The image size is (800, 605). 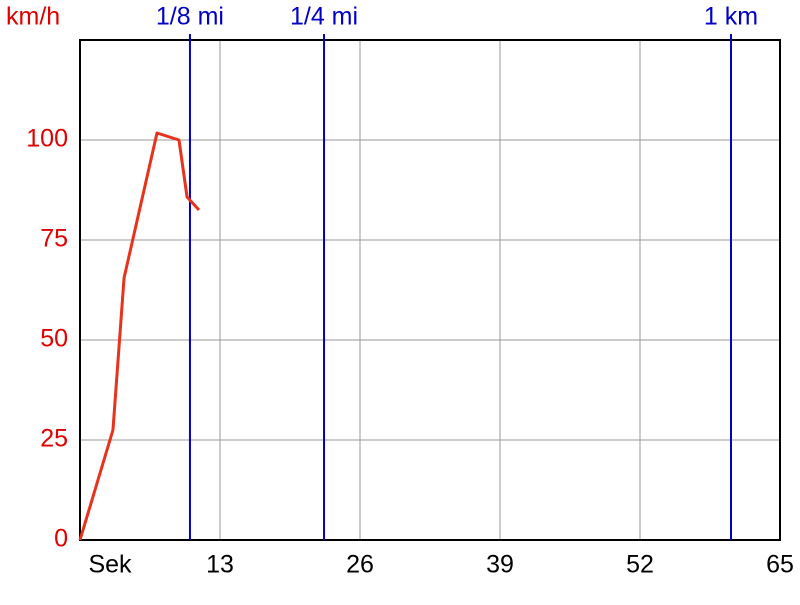 I want to click on y-tick-label: 100, so click(x=47, y=139).